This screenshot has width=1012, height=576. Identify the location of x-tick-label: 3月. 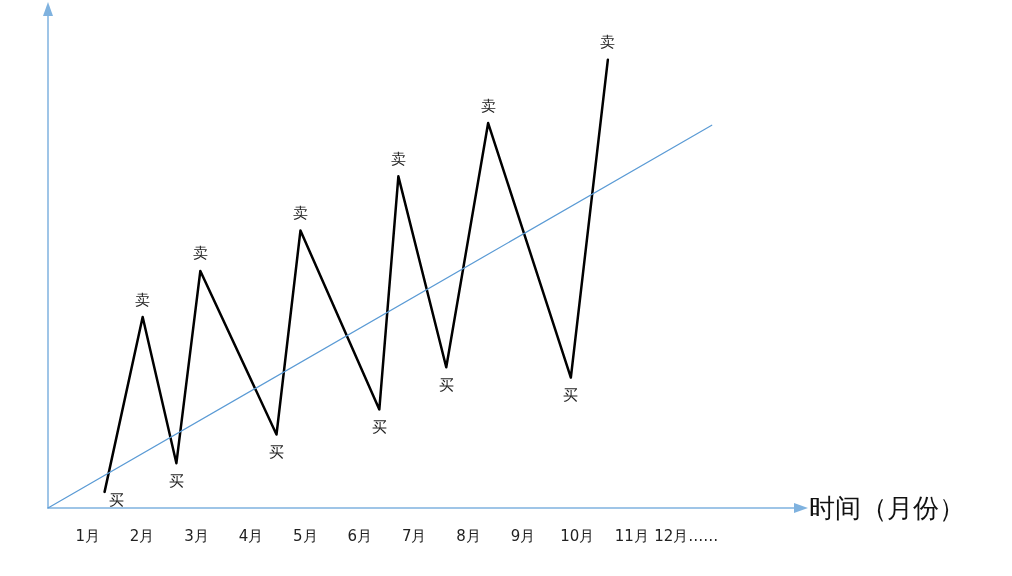
(196, 535).